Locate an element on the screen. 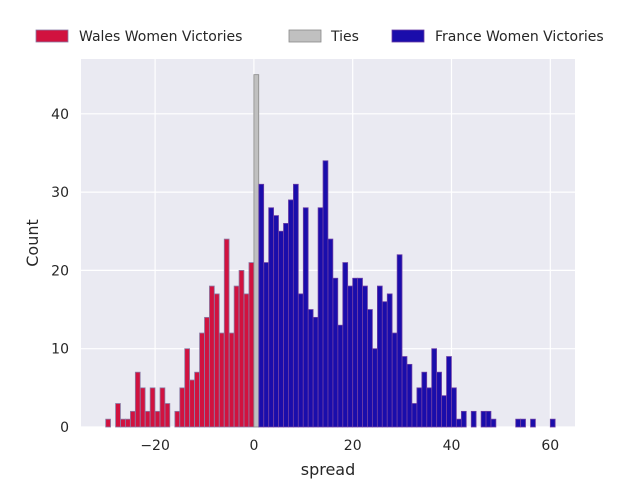  x-tick-label: 0 is located at coordinates (253, 446).